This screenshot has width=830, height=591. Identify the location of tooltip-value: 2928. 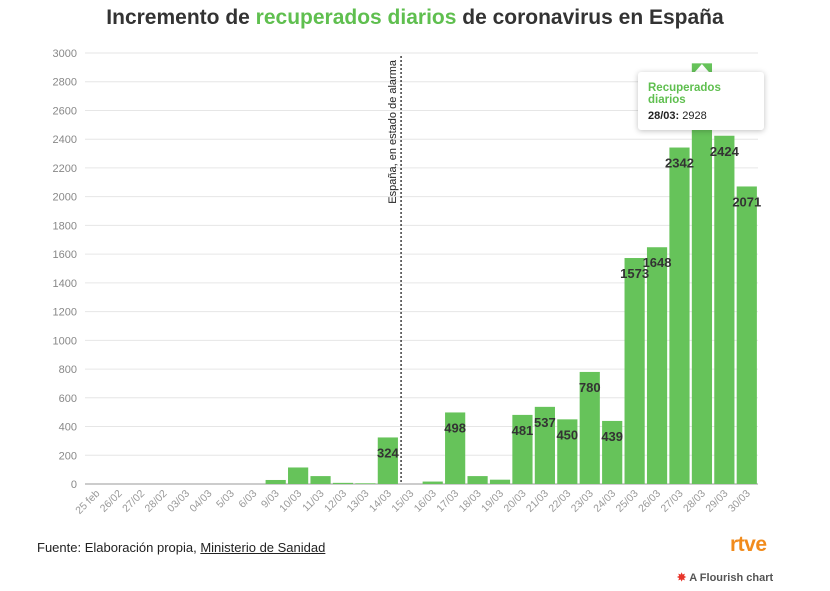
(694, 116).